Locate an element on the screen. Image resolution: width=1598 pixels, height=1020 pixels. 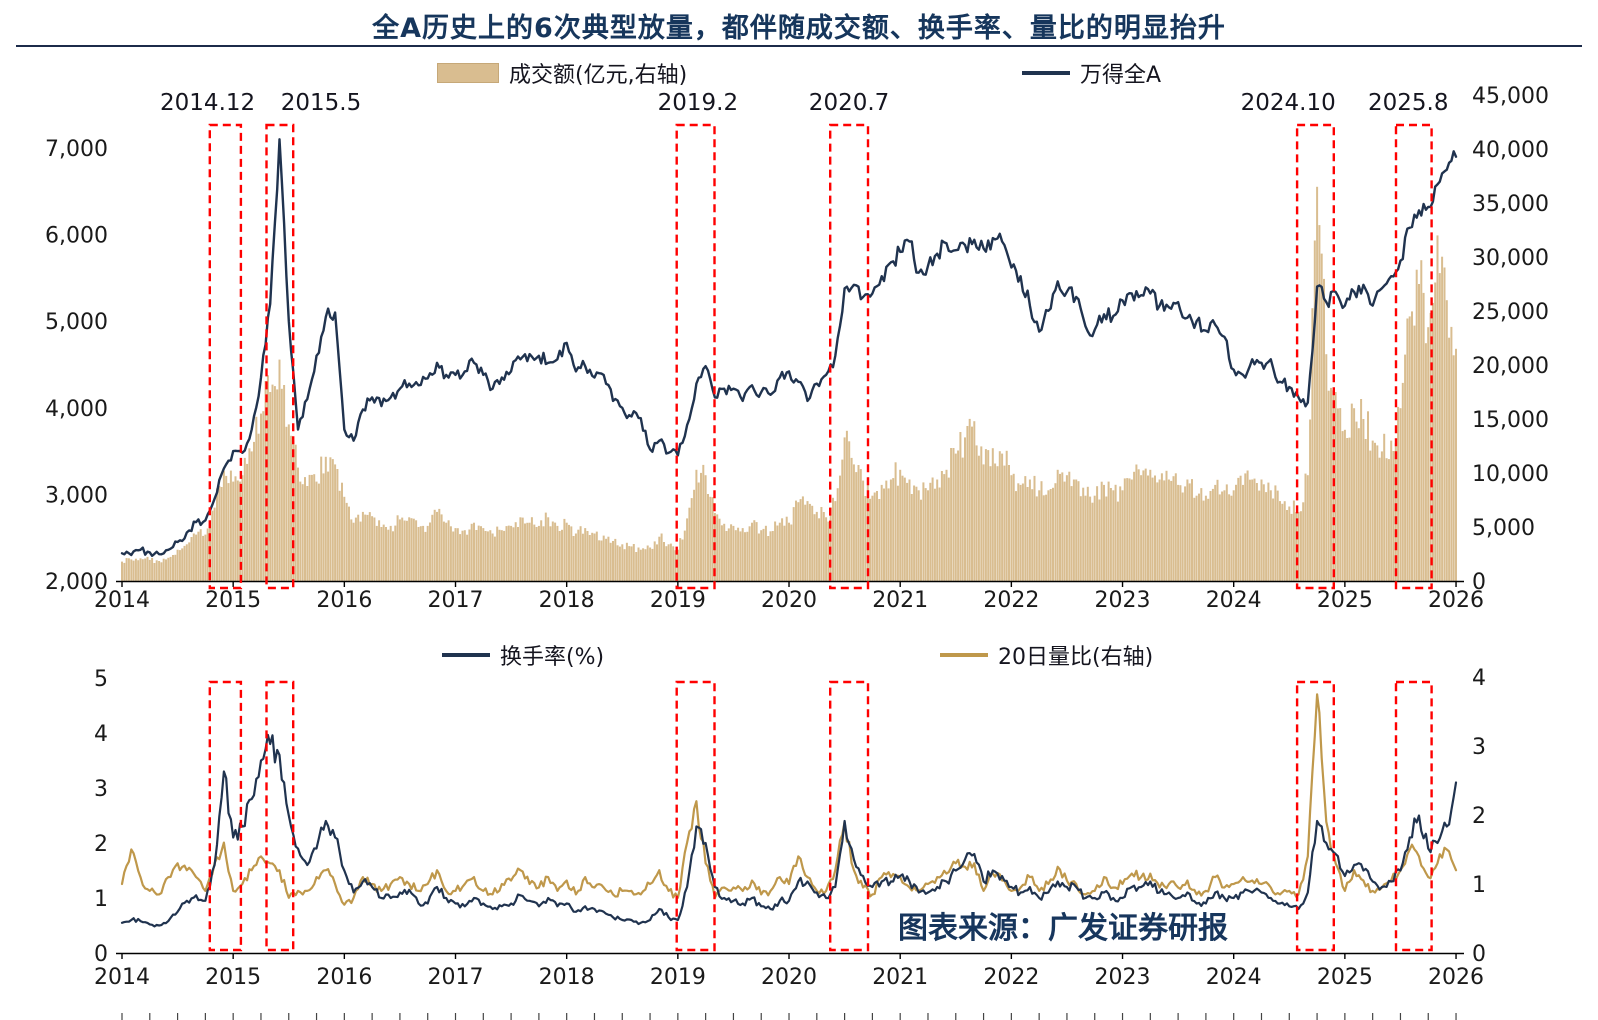
annotation-label: 2020.7 is located at coordinates (849, 103).